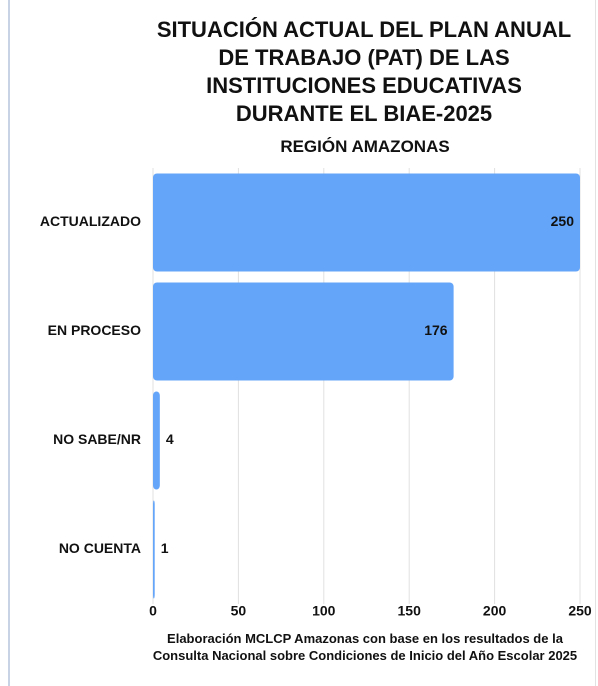 This screenshot has height=686, width=598. I want to click on x-tick-label: 250, so click(580, 611).